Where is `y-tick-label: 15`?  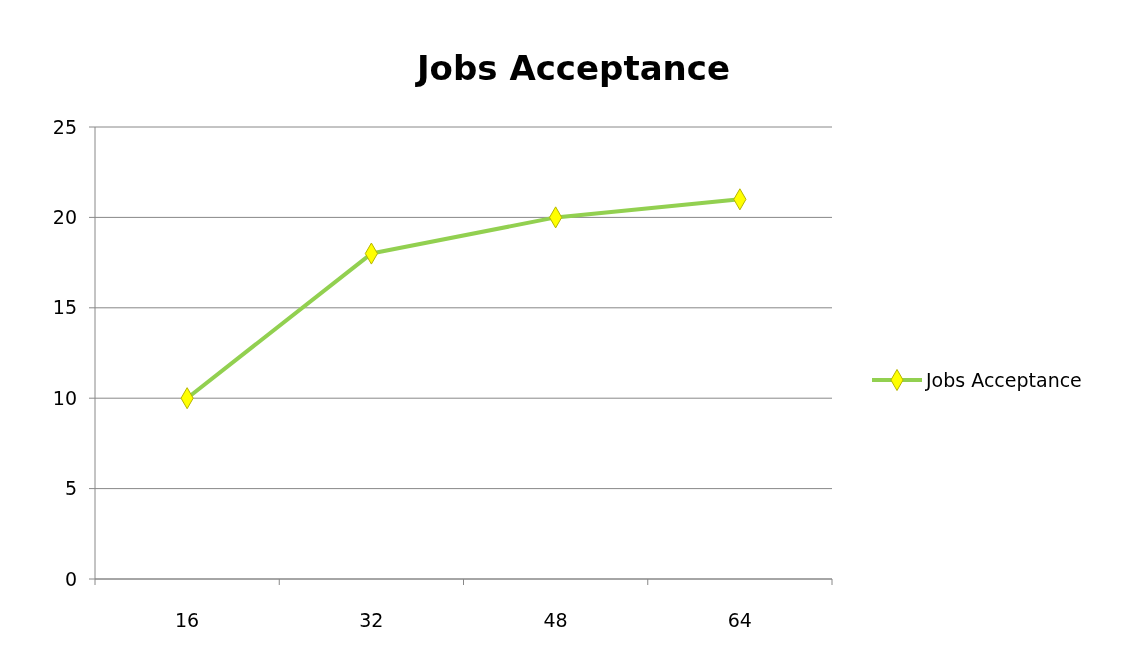
y-tick-label: 15 is located at coordinates (64, 307).